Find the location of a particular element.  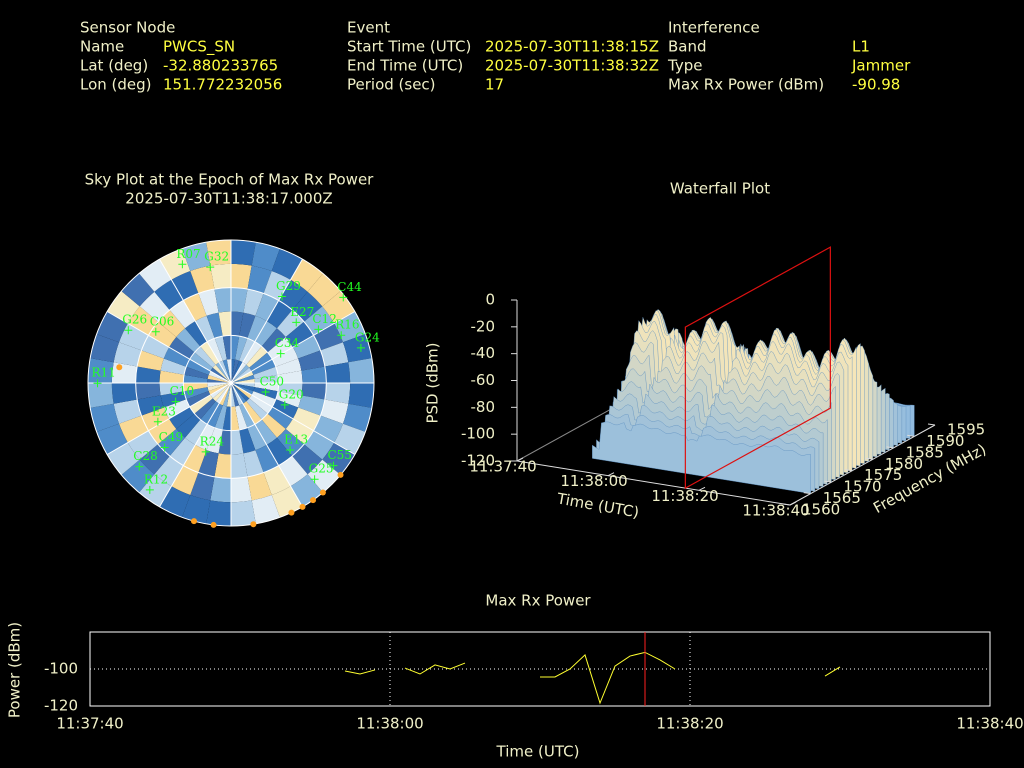

satellite-label: R16 is located at coordinates (347, 325).